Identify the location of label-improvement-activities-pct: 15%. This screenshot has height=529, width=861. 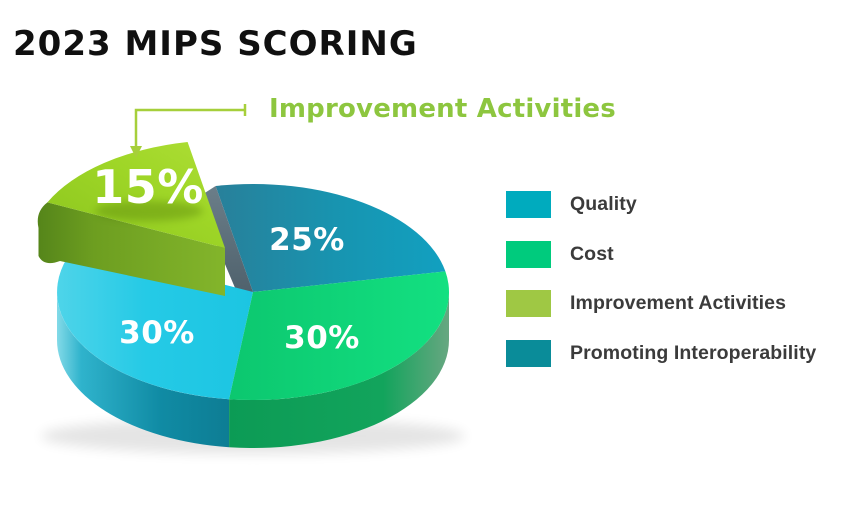
(148, 187).